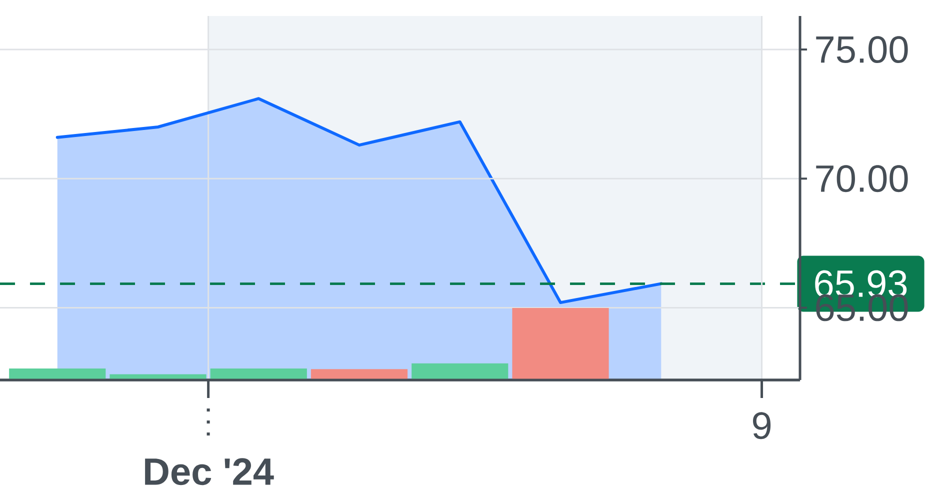 The image size is (935, 497). What do you see at coordinates (209, 472) in the screenshot?
I see `text: Dec '24` at bounding box center [209, 472].